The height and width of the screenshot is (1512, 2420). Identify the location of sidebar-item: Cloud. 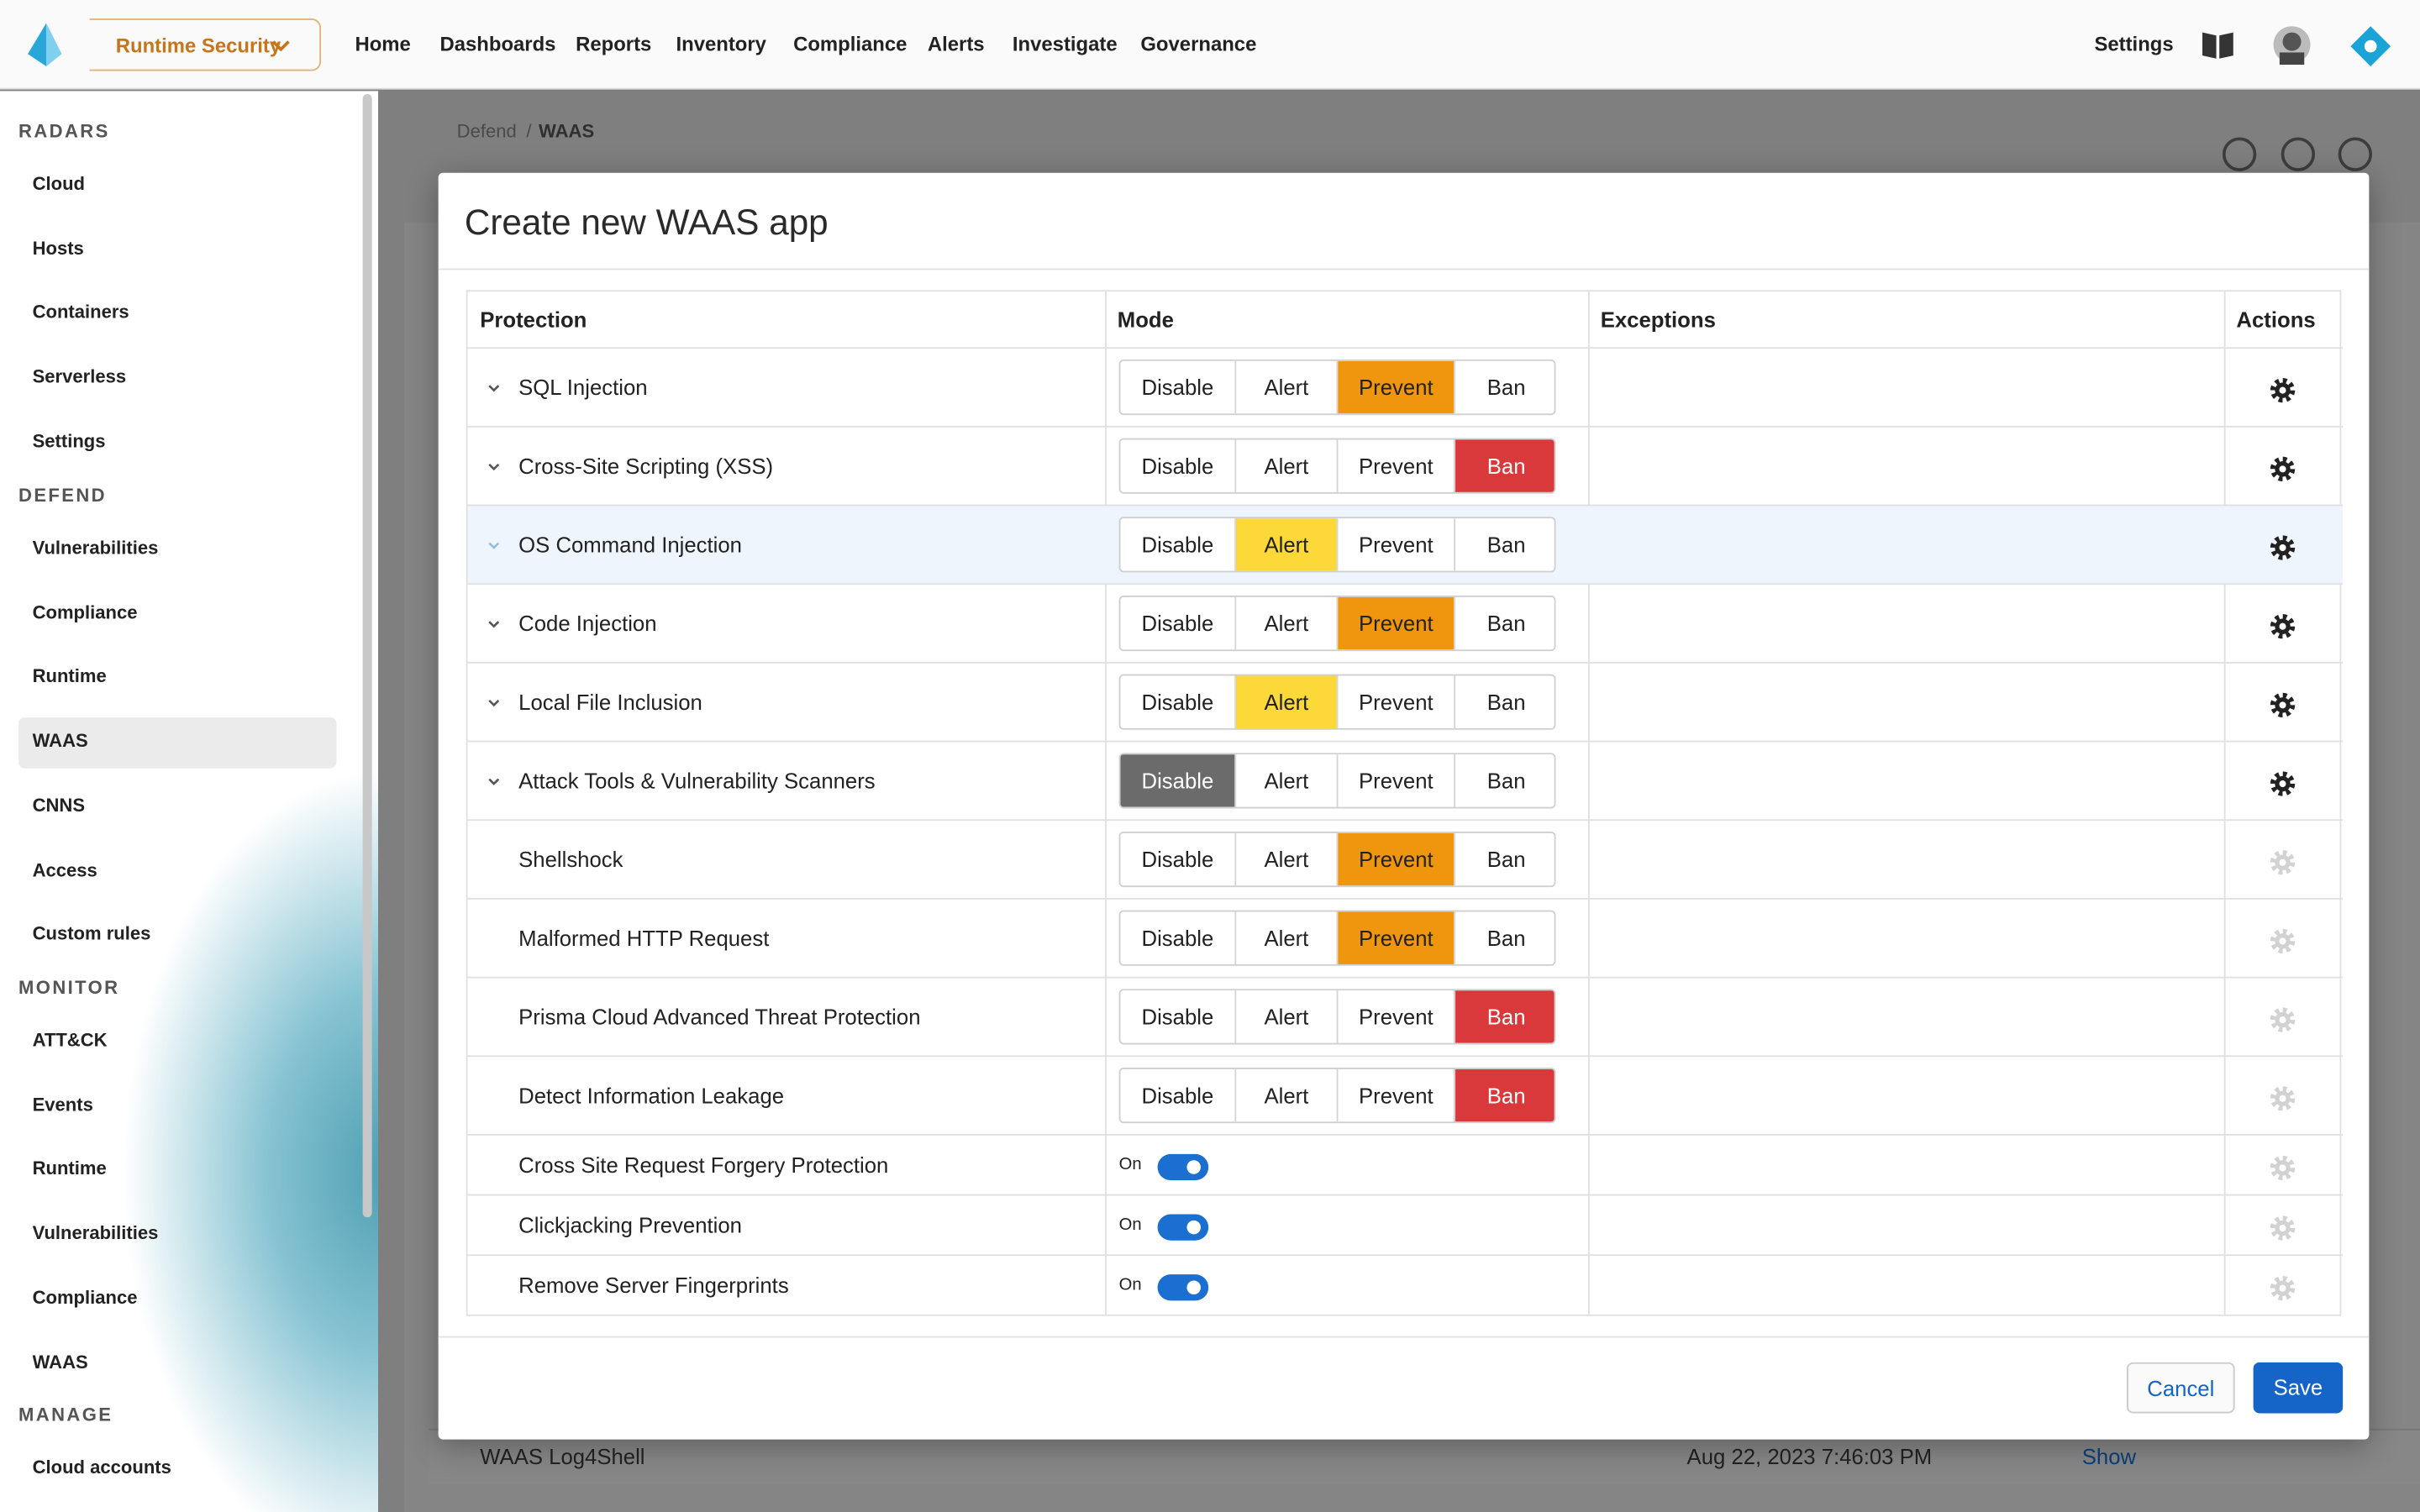
(59, 183).